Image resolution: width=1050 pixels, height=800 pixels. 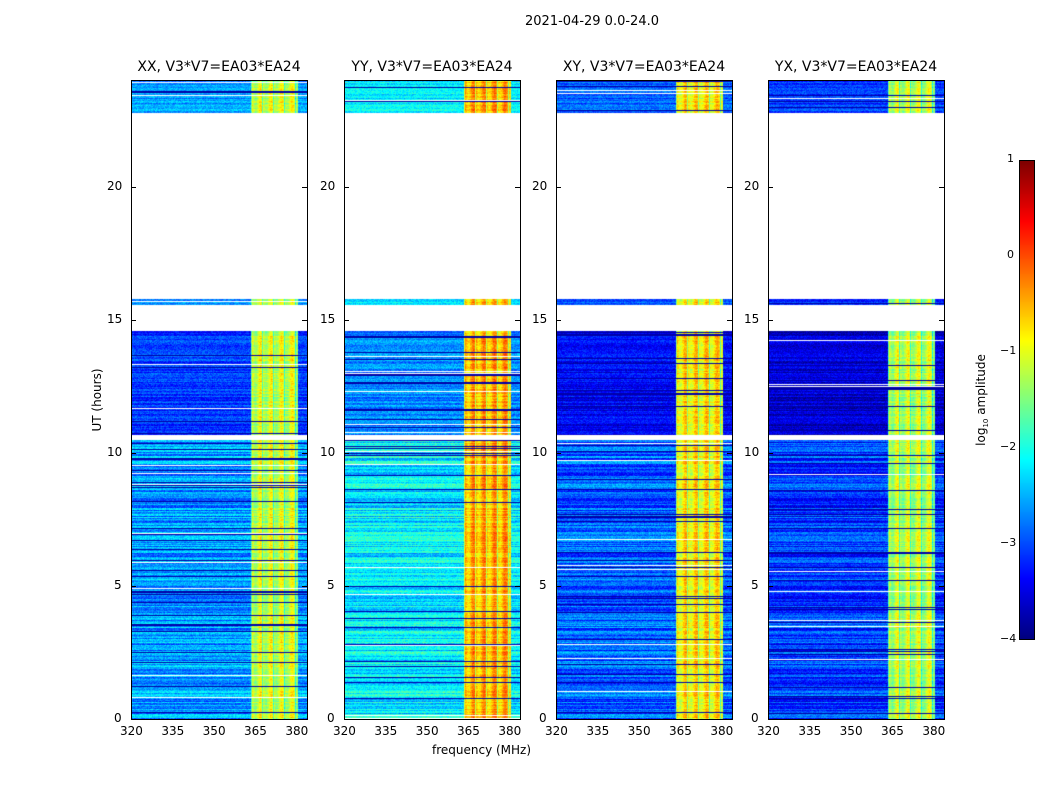 What do you see at coordinates (1008, 638) in the screenshot?
I see `colorbar-tick-label: −4` at bounding box center [1008, 638].